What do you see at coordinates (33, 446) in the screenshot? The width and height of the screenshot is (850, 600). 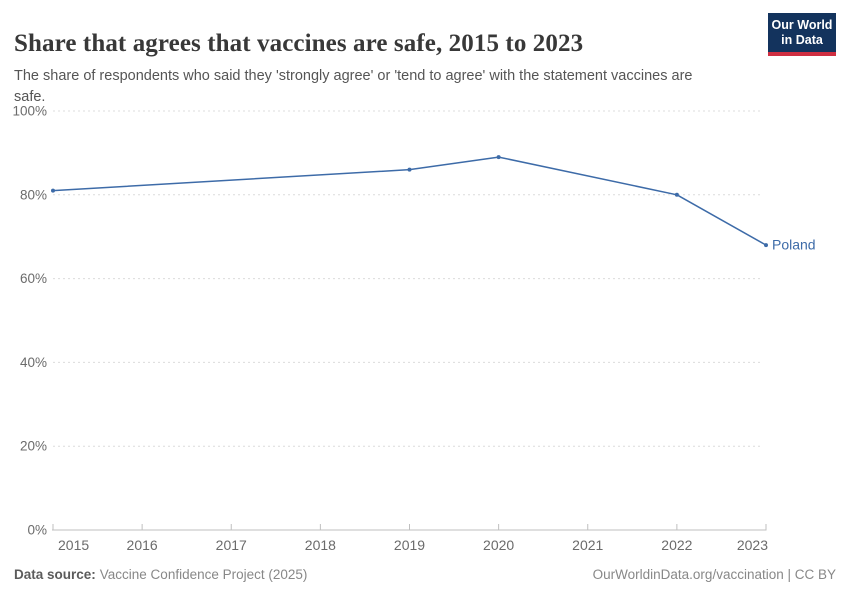 I see `y-axis-tick-label: 20%` at bounding box center [33, 446].